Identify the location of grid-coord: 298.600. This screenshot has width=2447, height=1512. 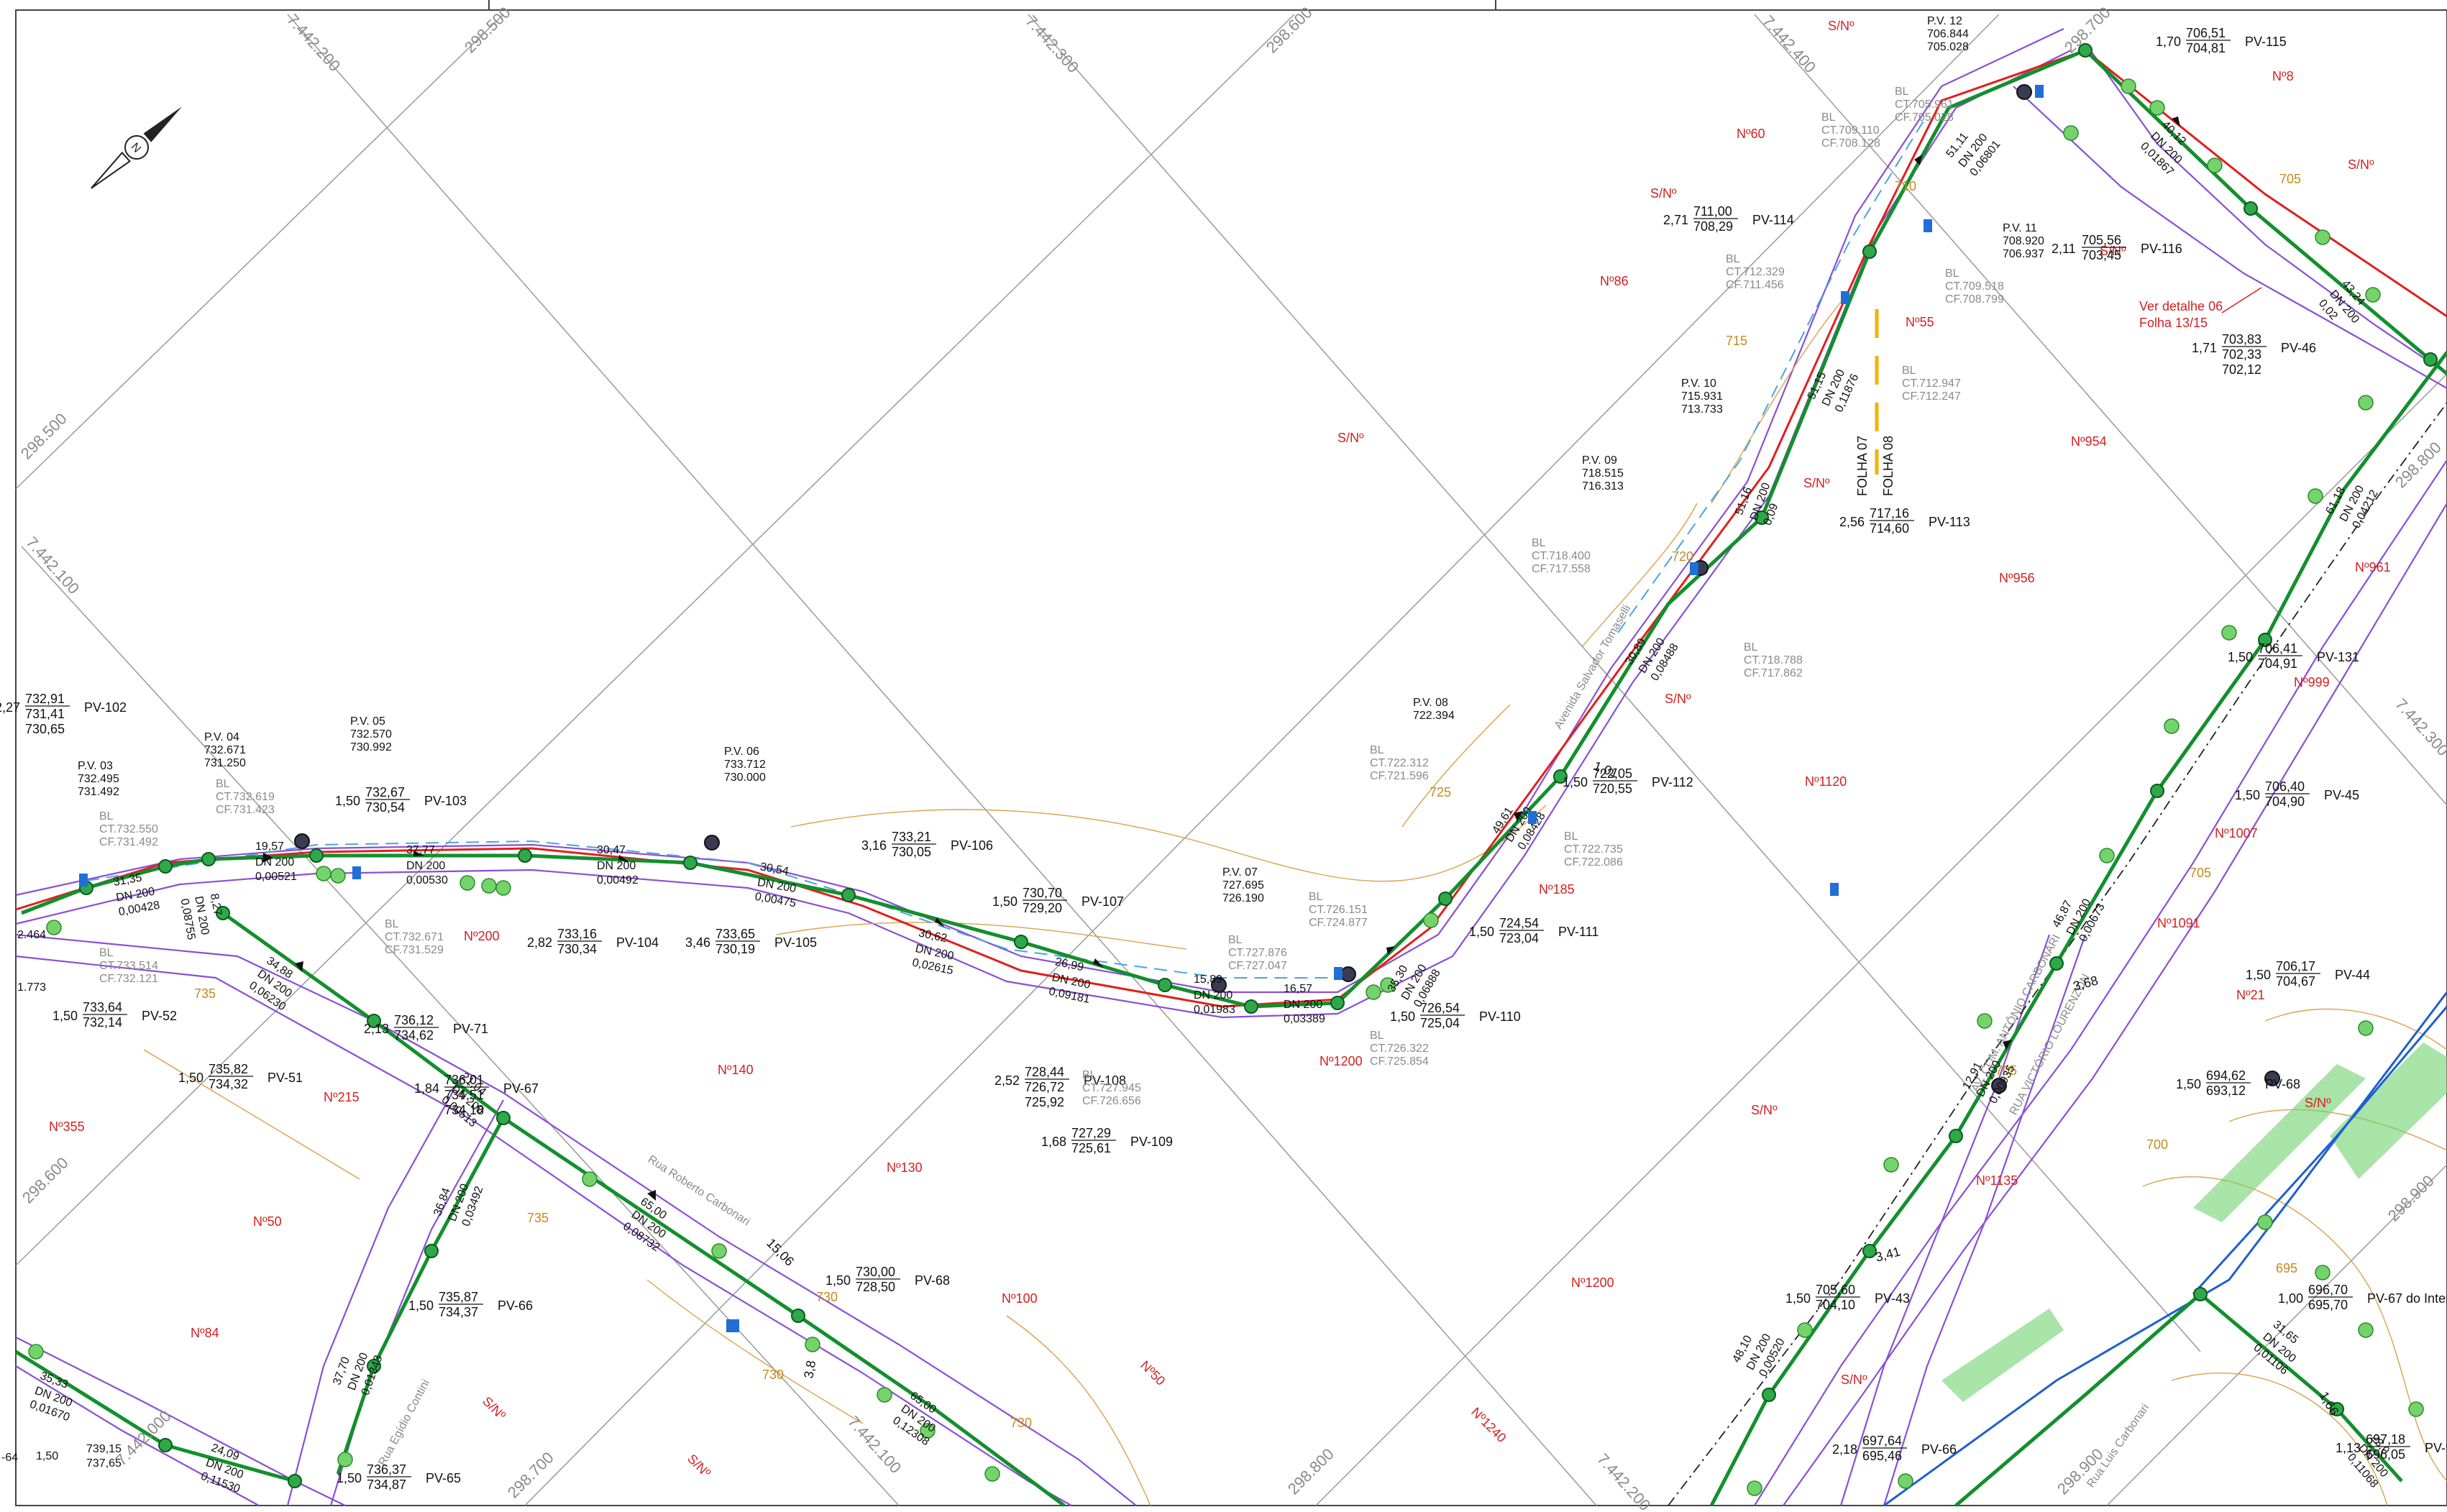
(45, 1180).